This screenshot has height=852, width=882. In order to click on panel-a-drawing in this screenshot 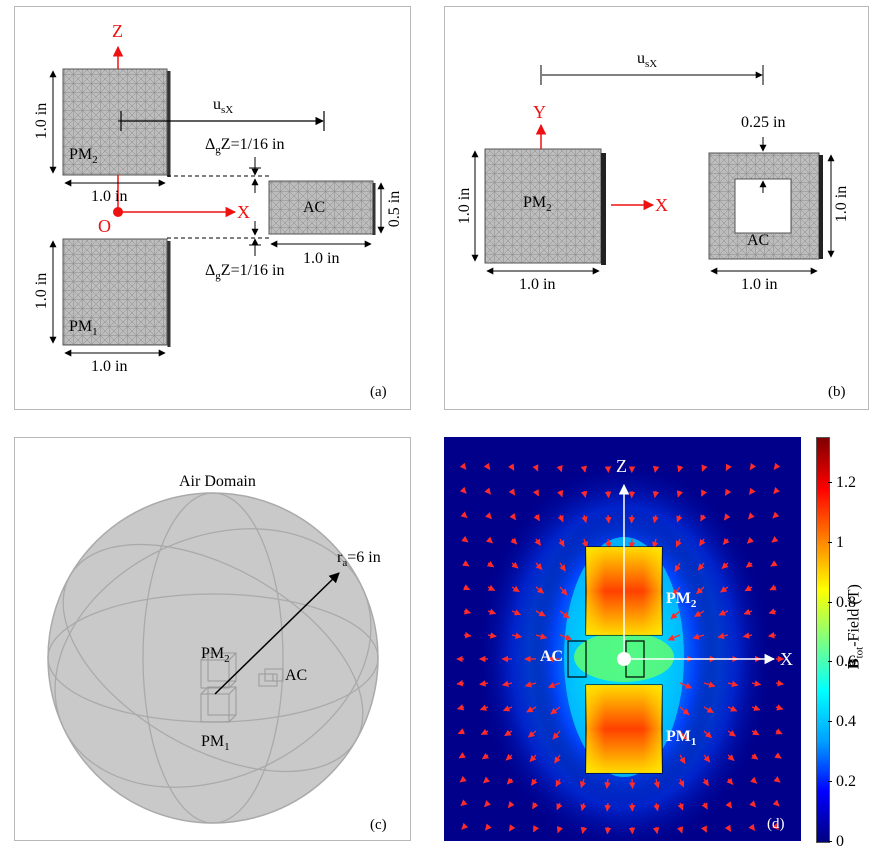, I will do `click(217, 201)`.